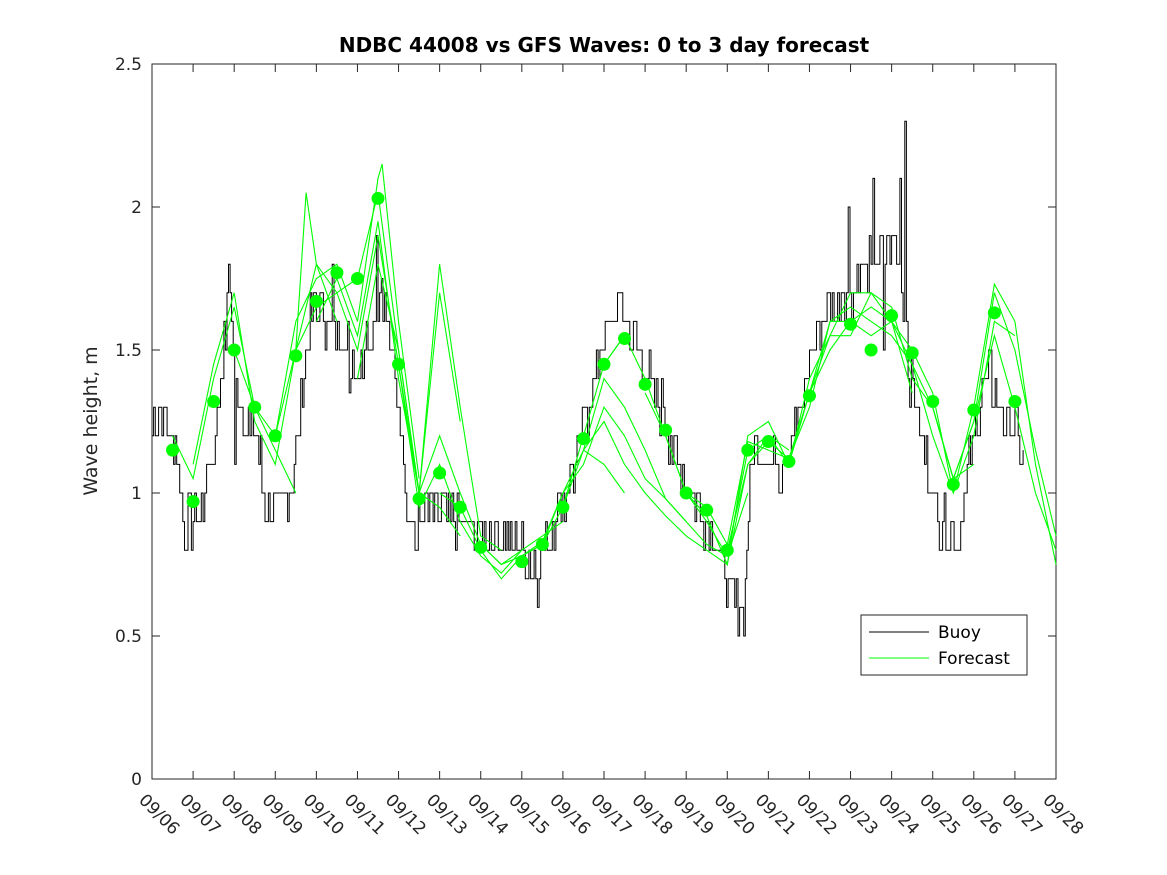 This screenshot has width=1167, height=875. I want to click on x-tick-label: 09/27, so click(1021, 814).